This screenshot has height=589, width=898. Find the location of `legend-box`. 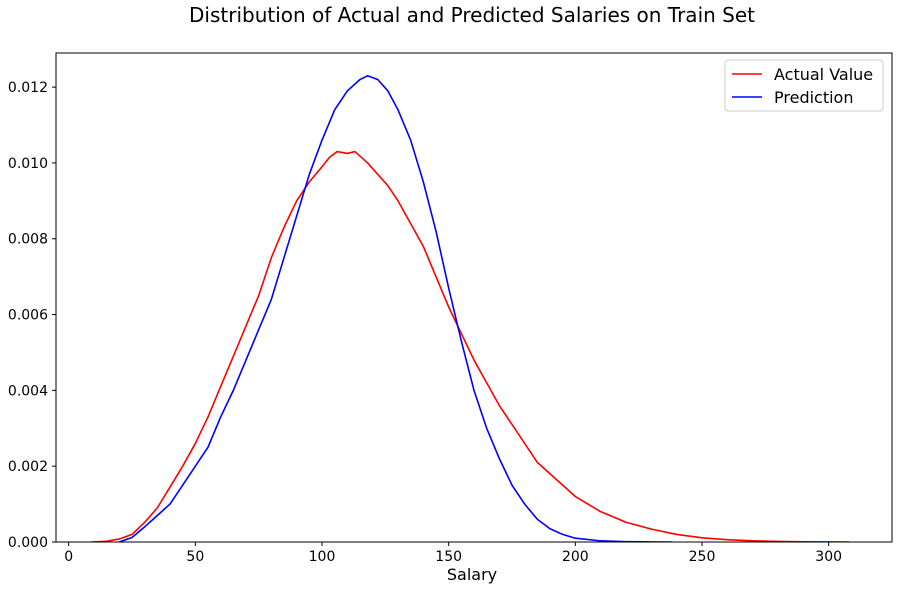

legend-box is located at coordinates (804, 85).